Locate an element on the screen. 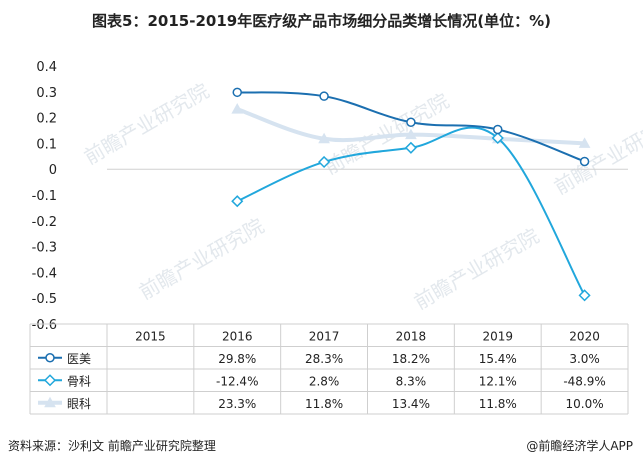 The height and width of the screenshot is (465, 643). point-1-2016 is located at coordinates (237, 201).